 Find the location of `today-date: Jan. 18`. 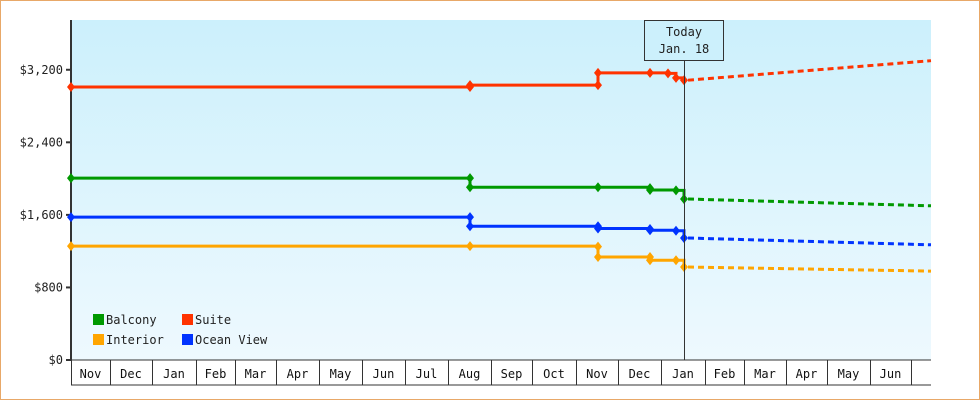

today-date: Jan. 18 is located at coordinates (684, 49).